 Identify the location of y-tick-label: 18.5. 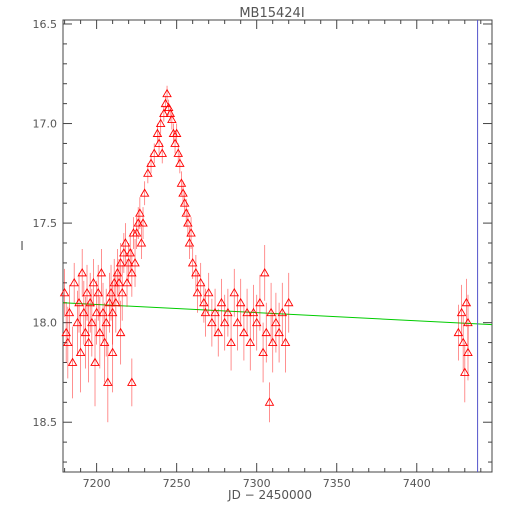
(45, 422).